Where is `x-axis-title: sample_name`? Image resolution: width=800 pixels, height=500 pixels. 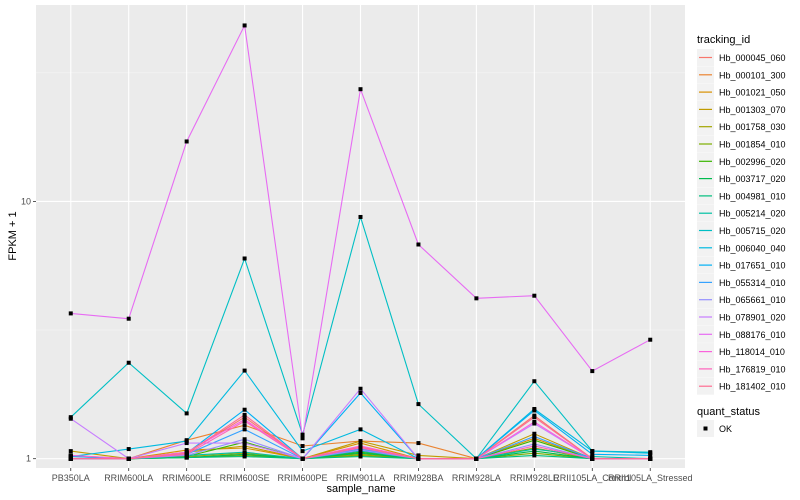
x-axis-title: sample_name is located at coordinates (360, 489).